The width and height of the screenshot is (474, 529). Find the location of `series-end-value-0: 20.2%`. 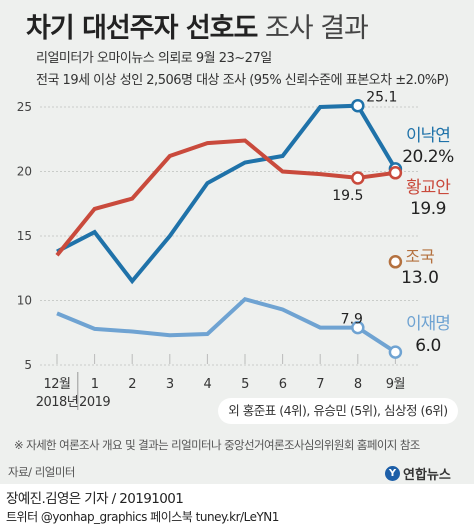

series-end-value-0: 20.2% is located at coordinates (428, 157).